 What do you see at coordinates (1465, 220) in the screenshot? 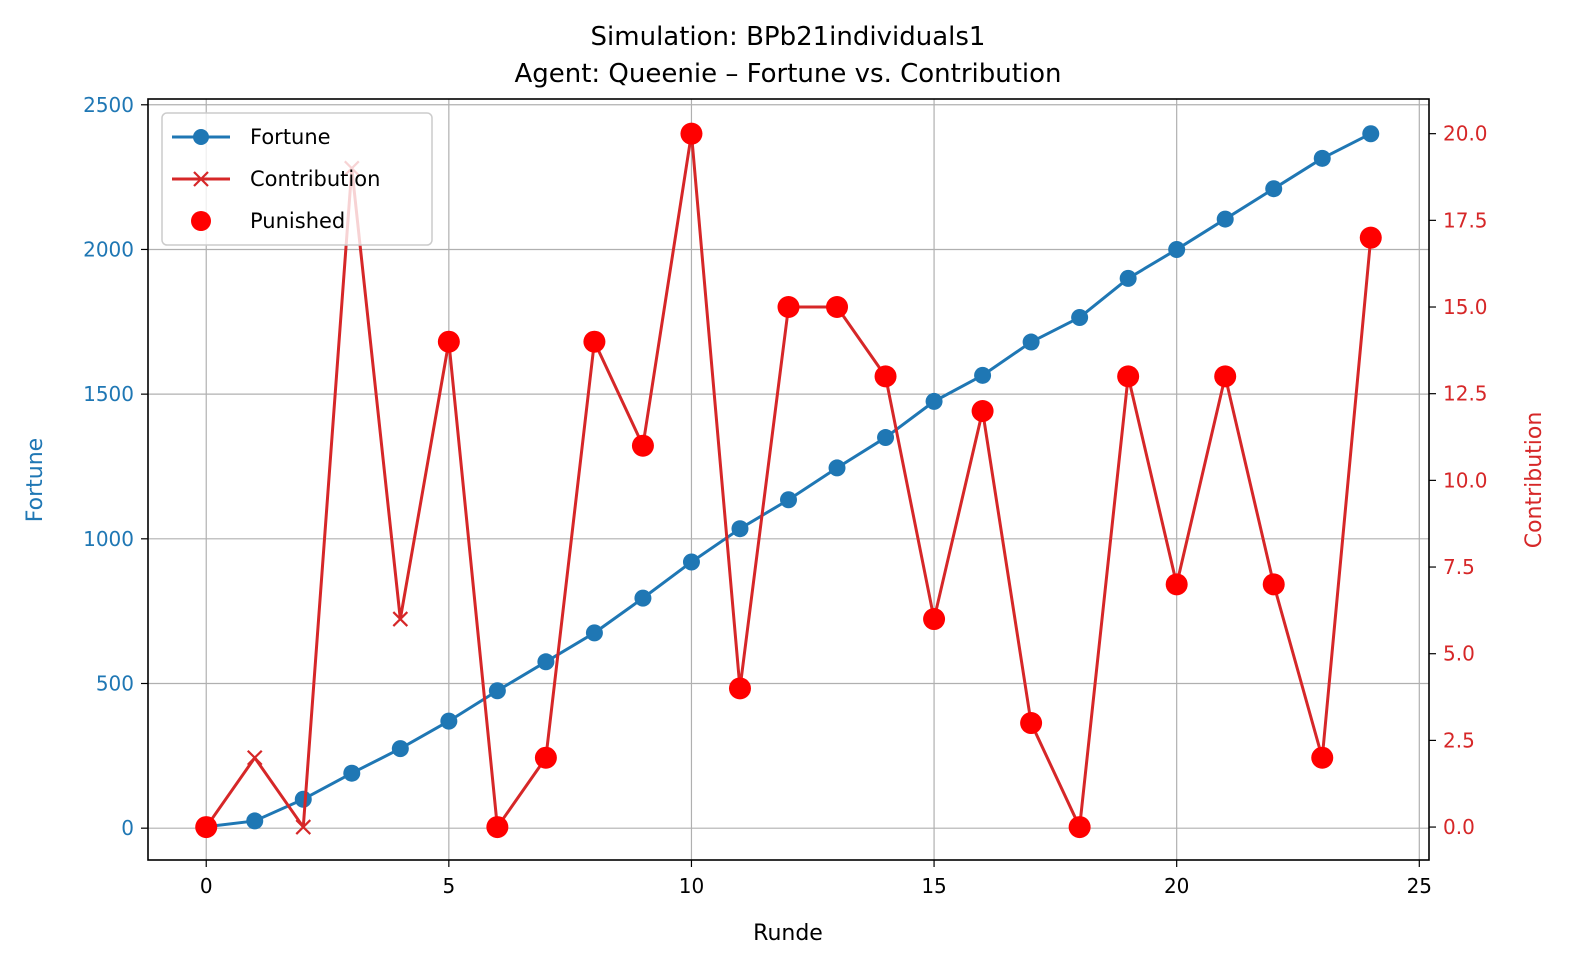
I see `right-tick-label: 17.5` at bounding box center [1465, 220].